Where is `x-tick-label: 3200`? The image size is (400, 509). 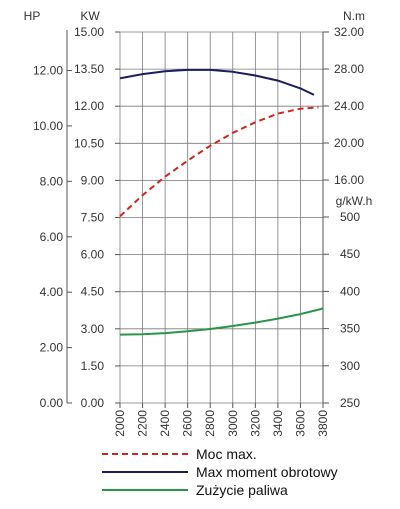
x-tick-label: 3200 is located at coordinates (255, 423).